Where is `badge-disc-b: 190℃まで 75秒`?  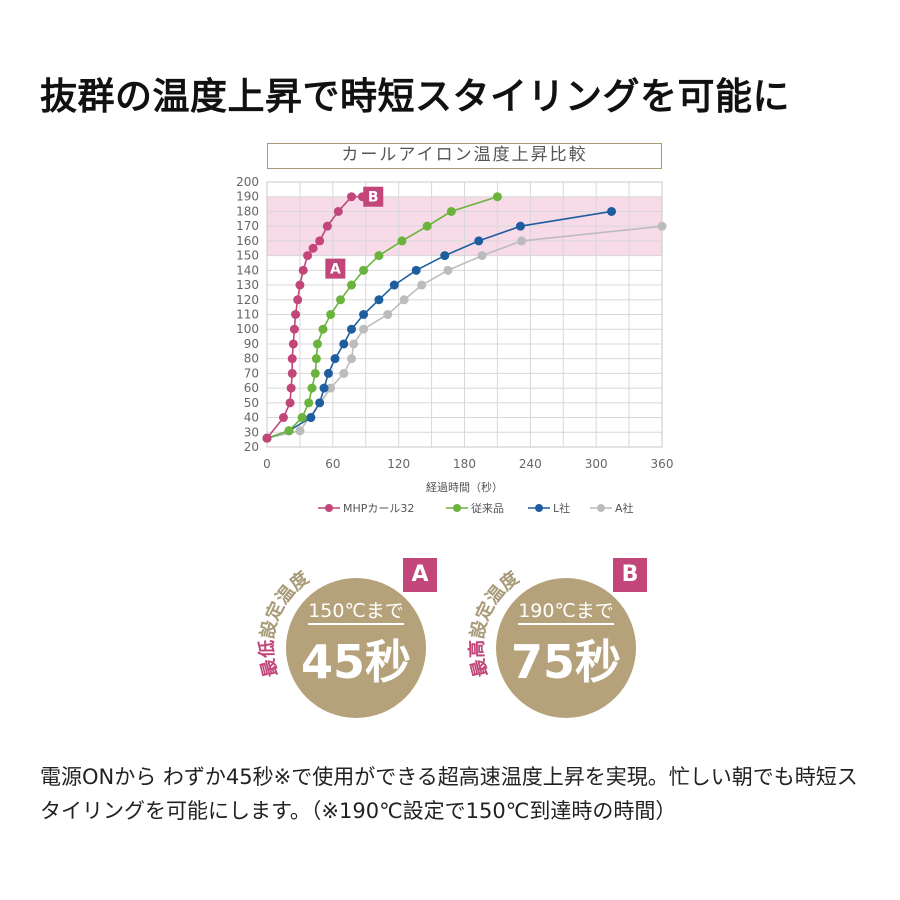
badge-disc-b: 190℃まで 75秒 is located at coordinates (566, 648).